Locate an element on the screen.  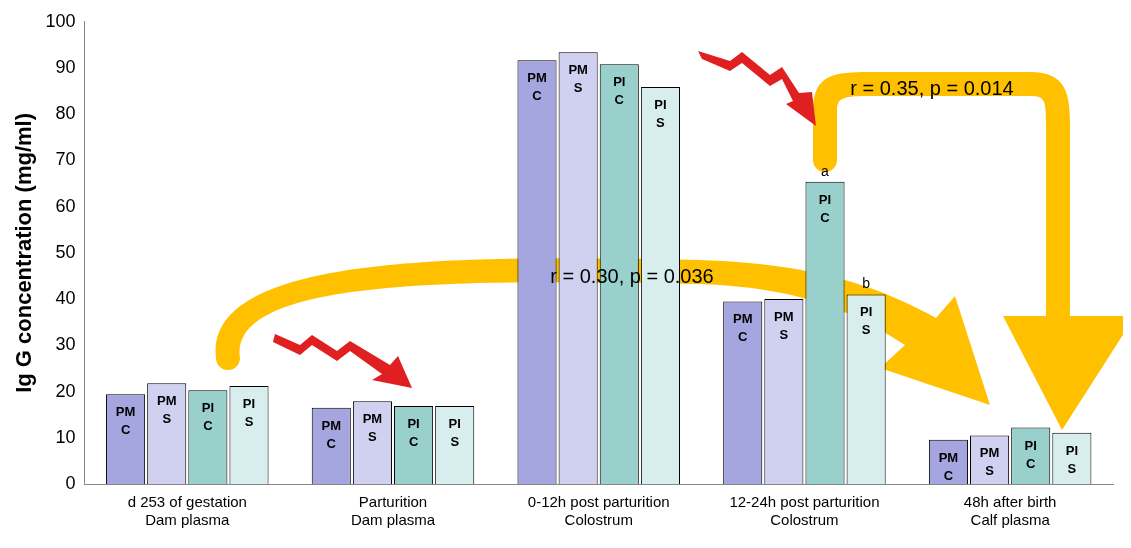
y-tick-label: 40 is located at coordinates (65, 298).